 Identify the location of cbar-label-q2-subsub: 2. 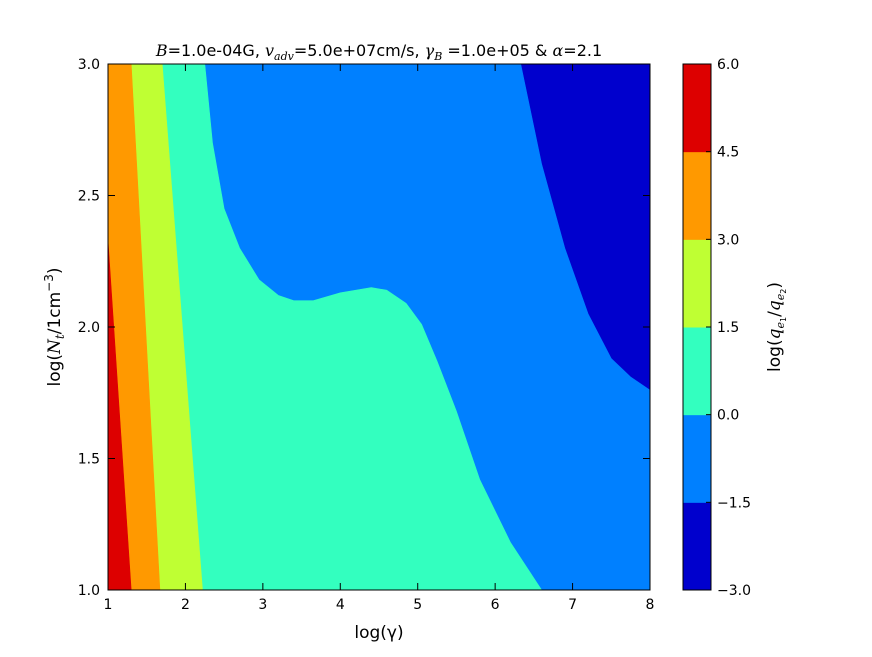
(783, 291).